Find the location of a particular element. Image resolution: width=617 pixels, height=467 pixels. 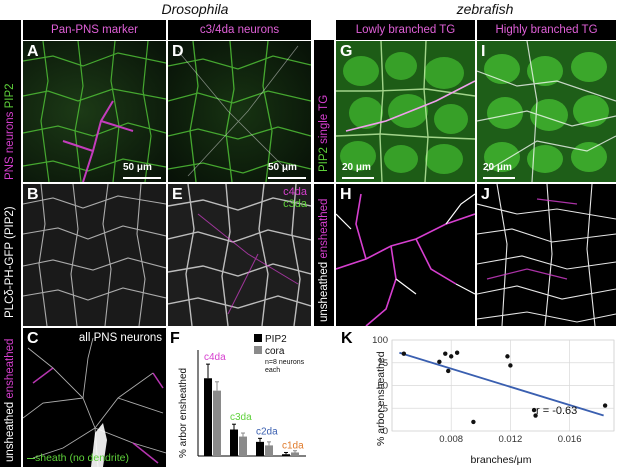

x-tick-label-0: 0.008 is located at coordinates (451, 439).